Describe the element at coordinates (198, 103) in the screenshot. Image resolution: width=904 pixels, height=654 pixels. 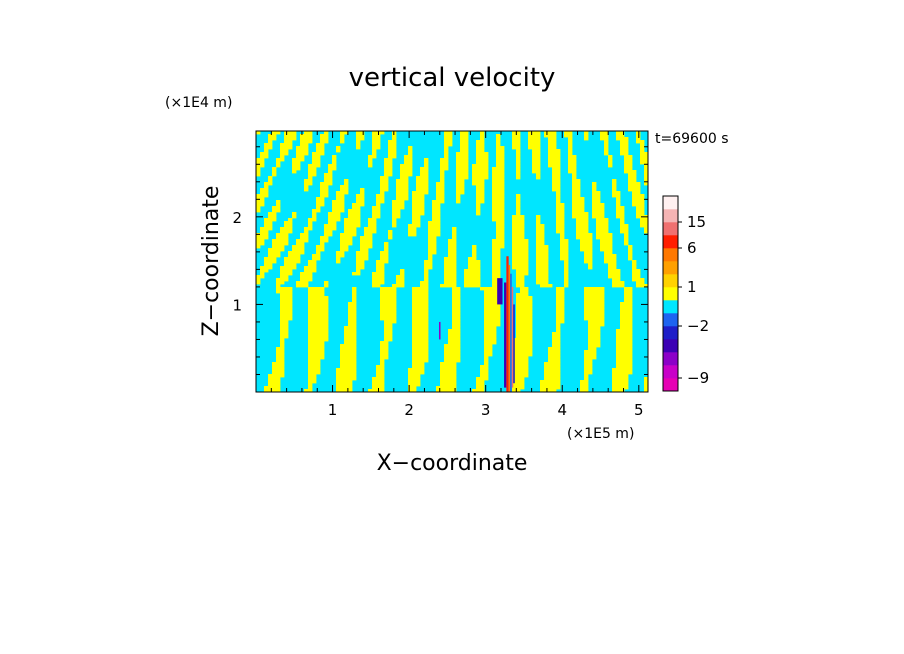
I see `y-axis-unit: (×1E4 m)` at that location.